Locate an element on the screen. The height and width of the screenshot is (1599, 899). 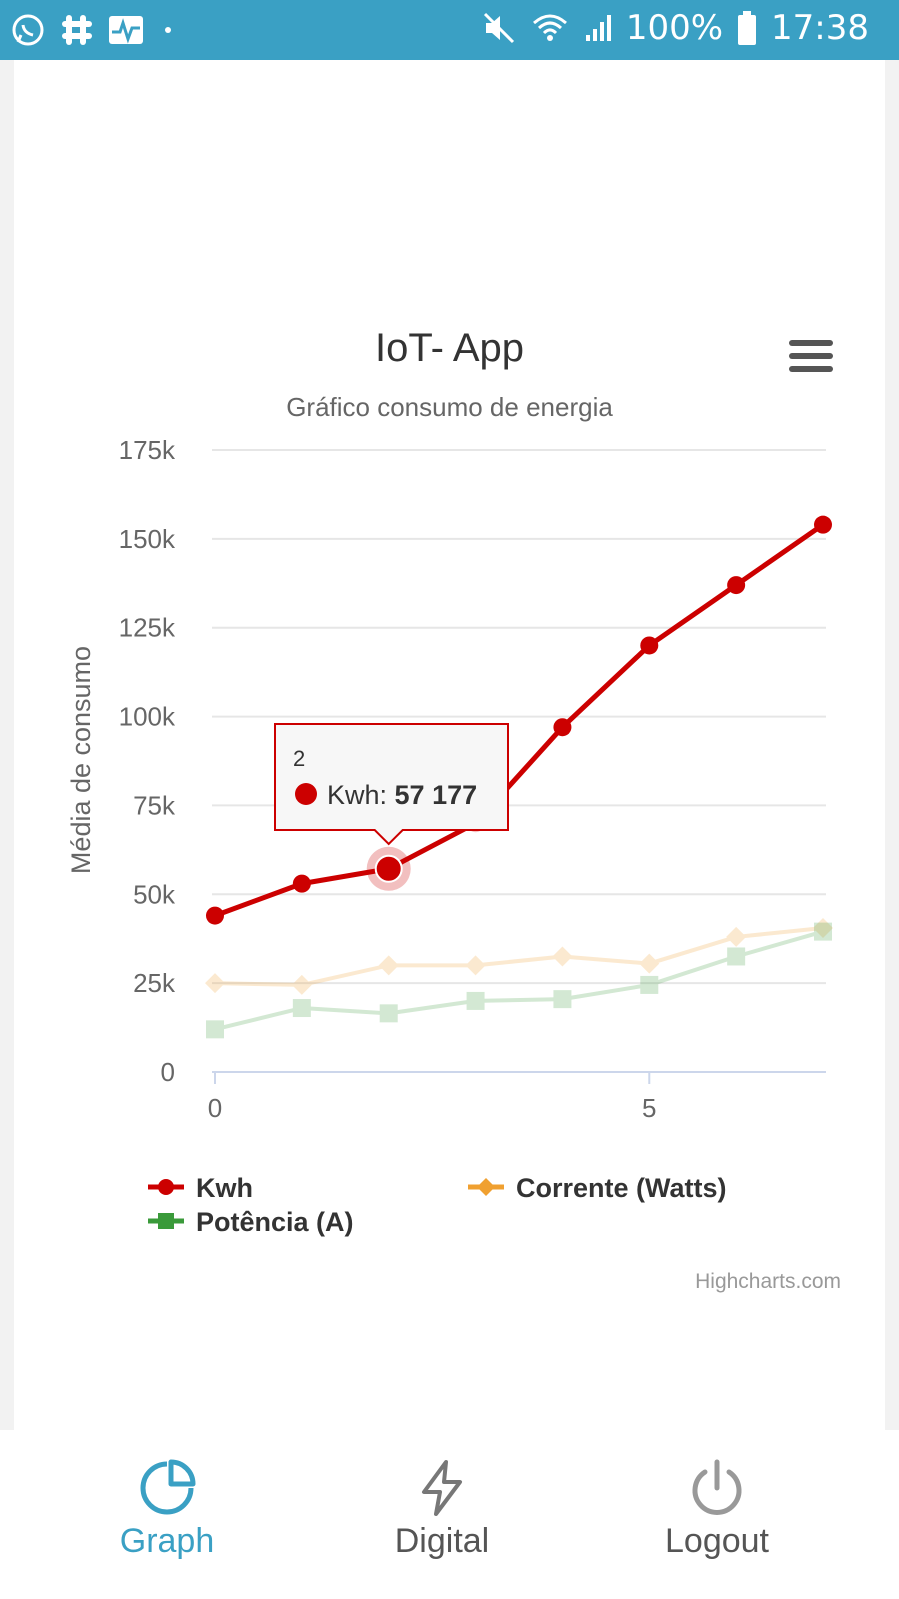
nav-logout-label: Logout is located at coordinates (717, 1541).